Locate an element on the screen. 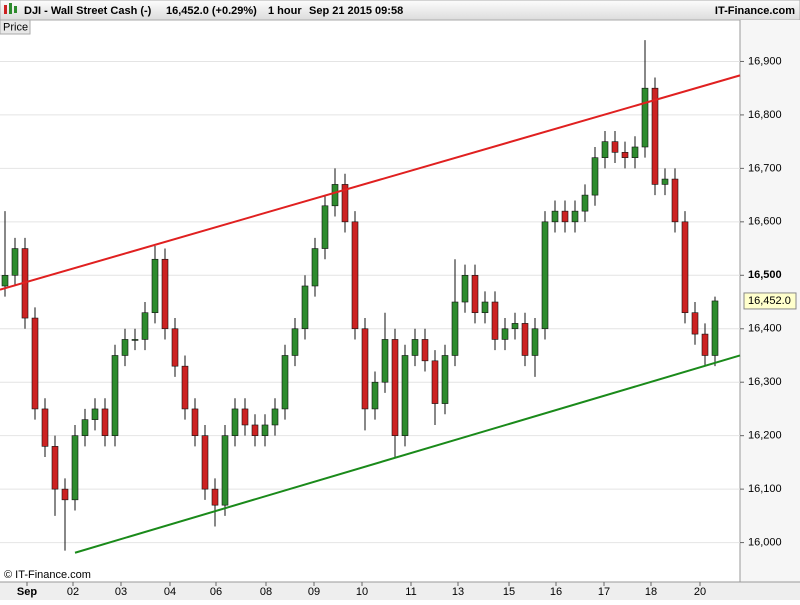 The height and width of the screenshot is (605, 800). last-price-label: 16,452.0 is located at coordinates (769, 301).